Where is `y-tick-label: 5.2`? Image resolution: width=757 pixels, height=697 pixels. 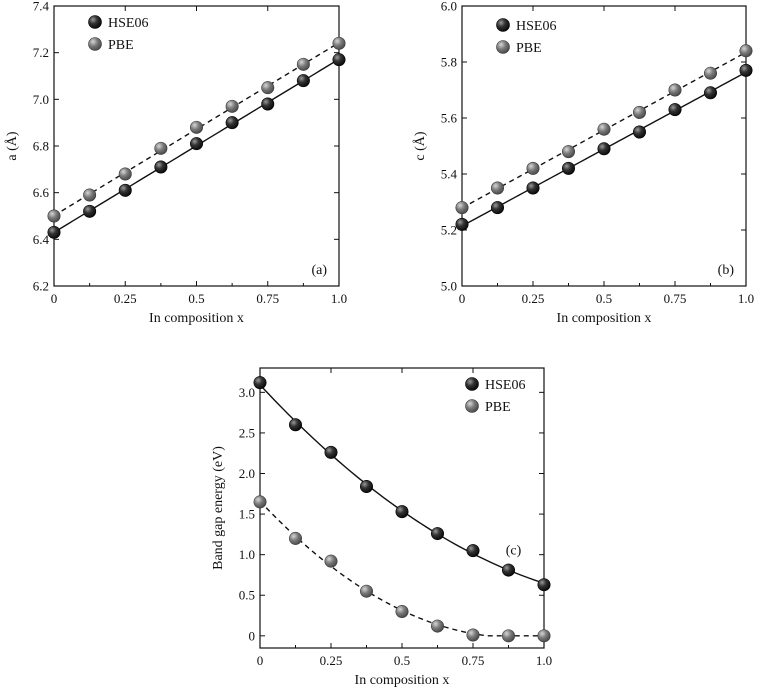
y-tick-label: 5.2 is located at coordinates (449, 230).